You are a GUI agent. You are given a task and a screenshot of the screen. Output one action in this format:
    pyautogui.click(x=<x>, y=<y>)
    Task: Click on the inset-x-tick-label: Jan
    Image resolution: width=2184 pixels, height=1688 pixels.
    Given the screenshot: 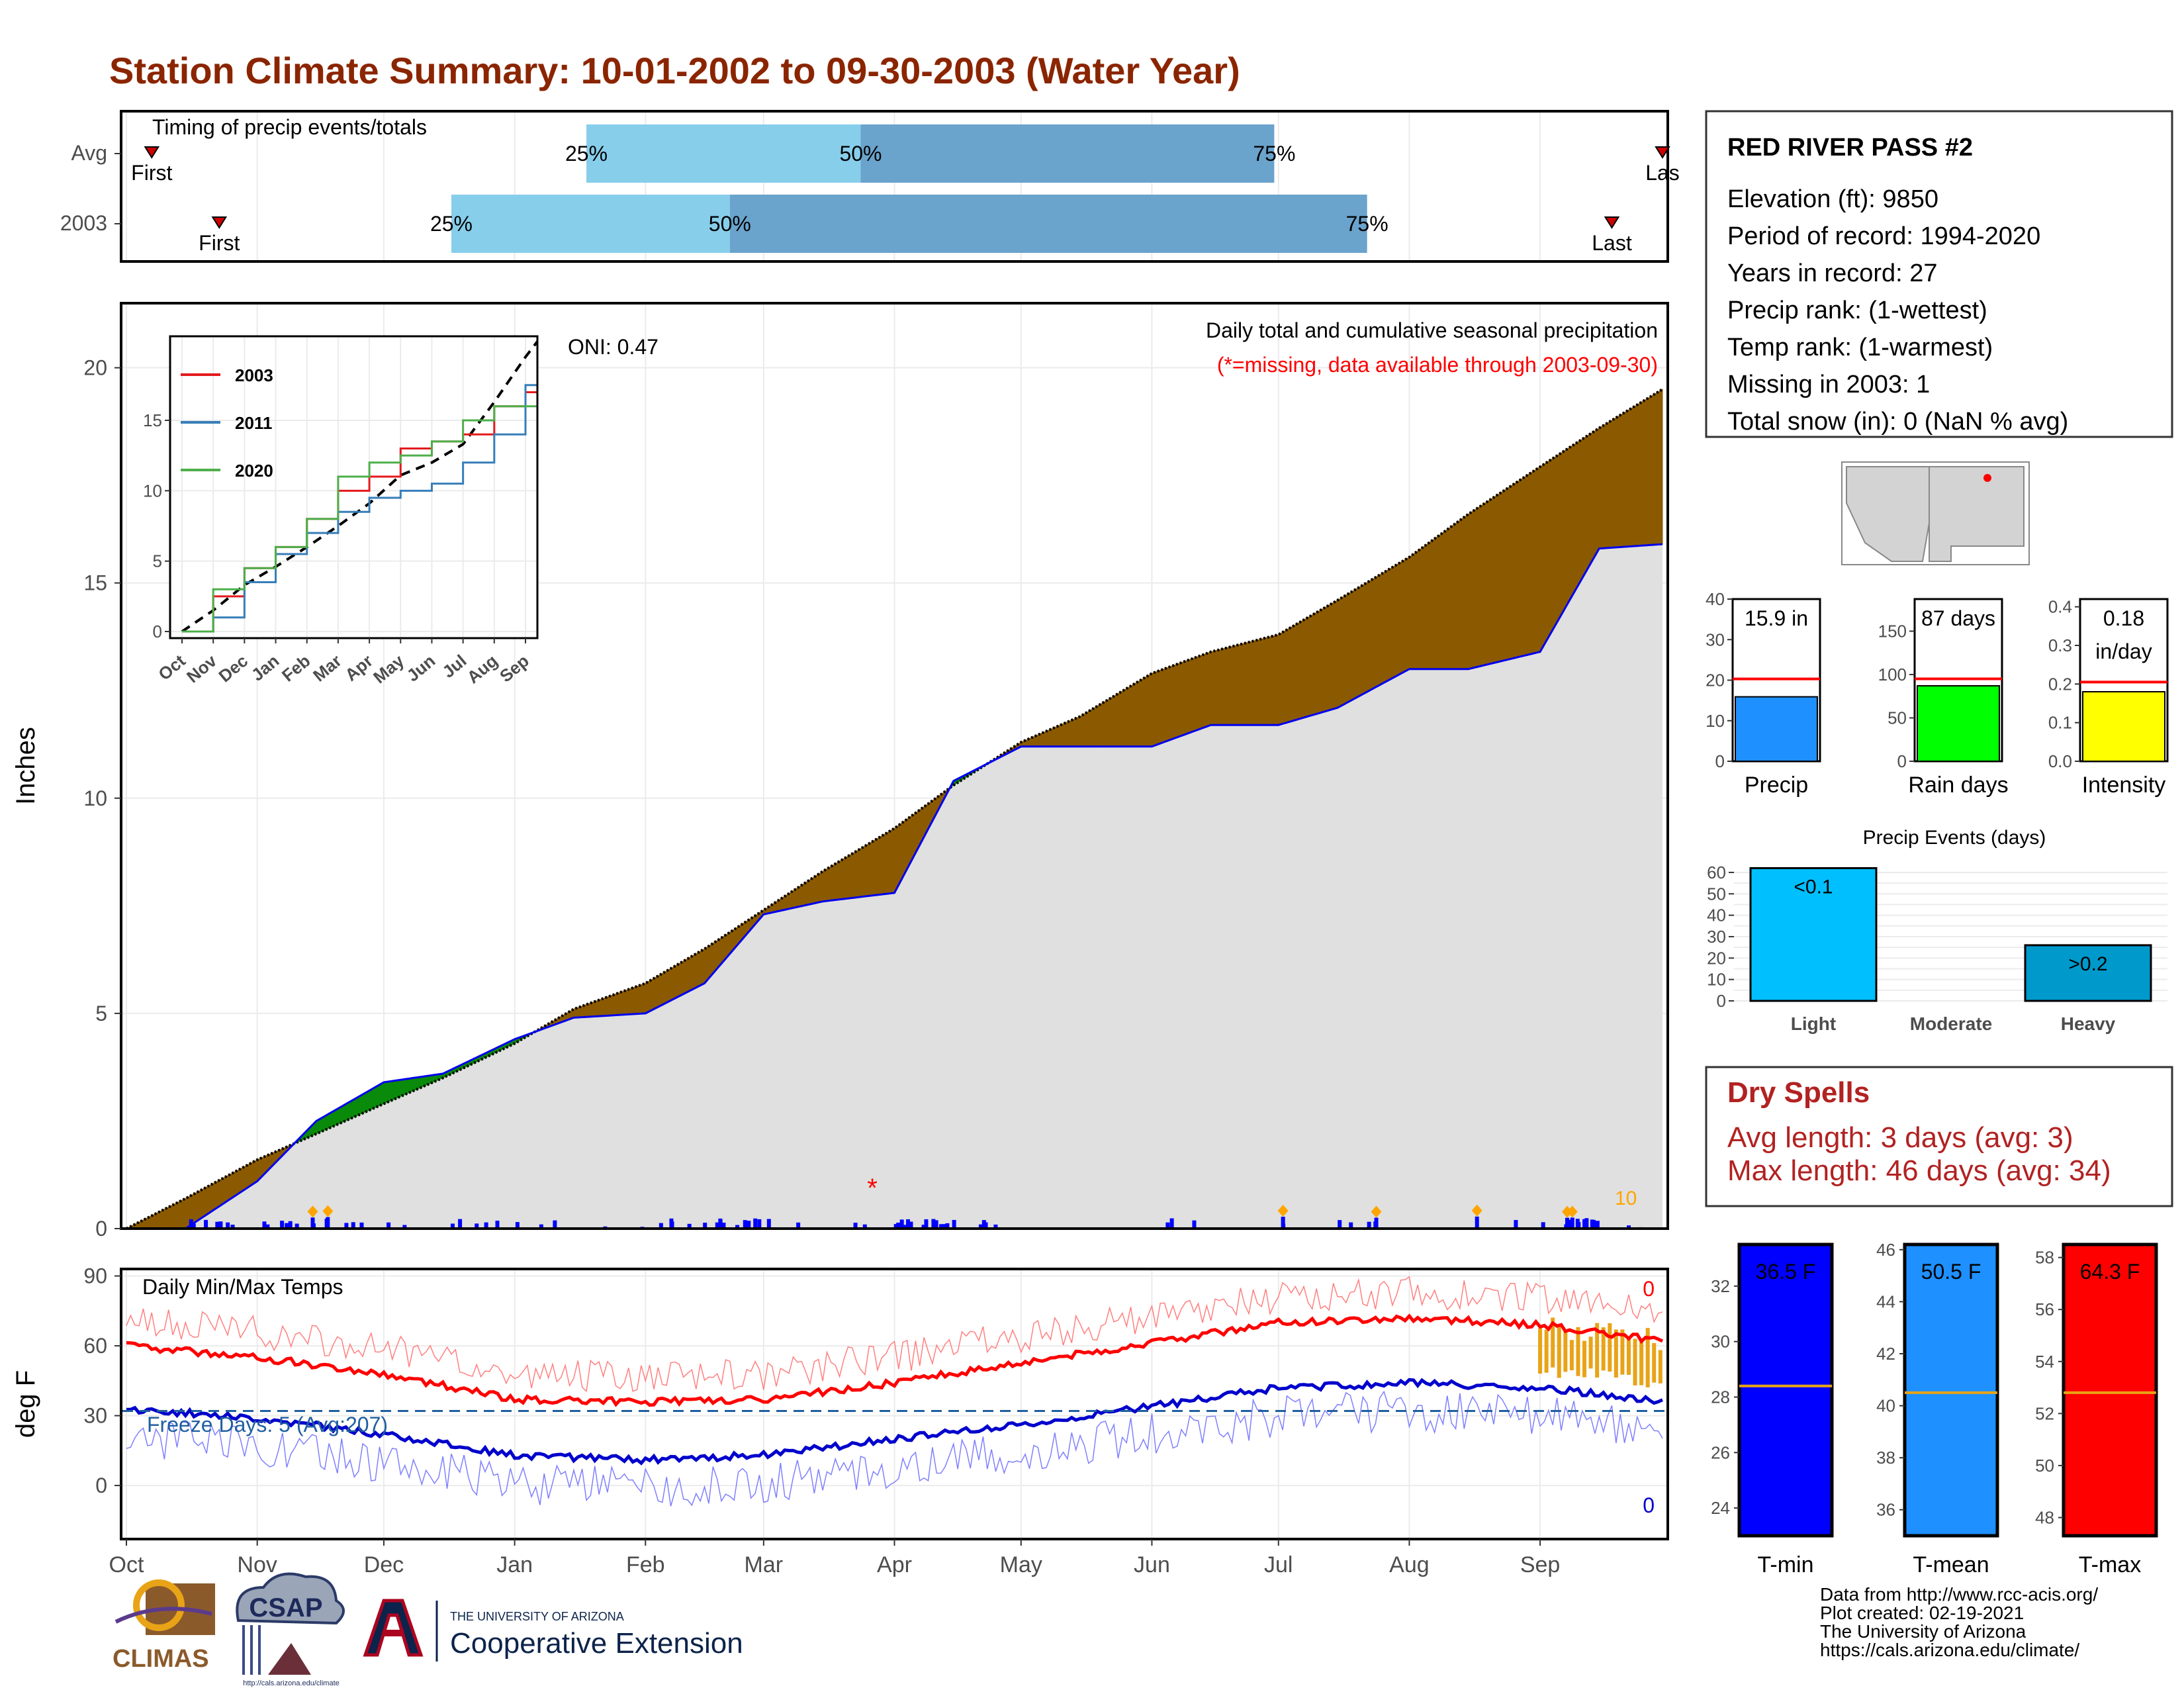 What is the action you would take?
    pyautogui.click(x=265, y=668)
    